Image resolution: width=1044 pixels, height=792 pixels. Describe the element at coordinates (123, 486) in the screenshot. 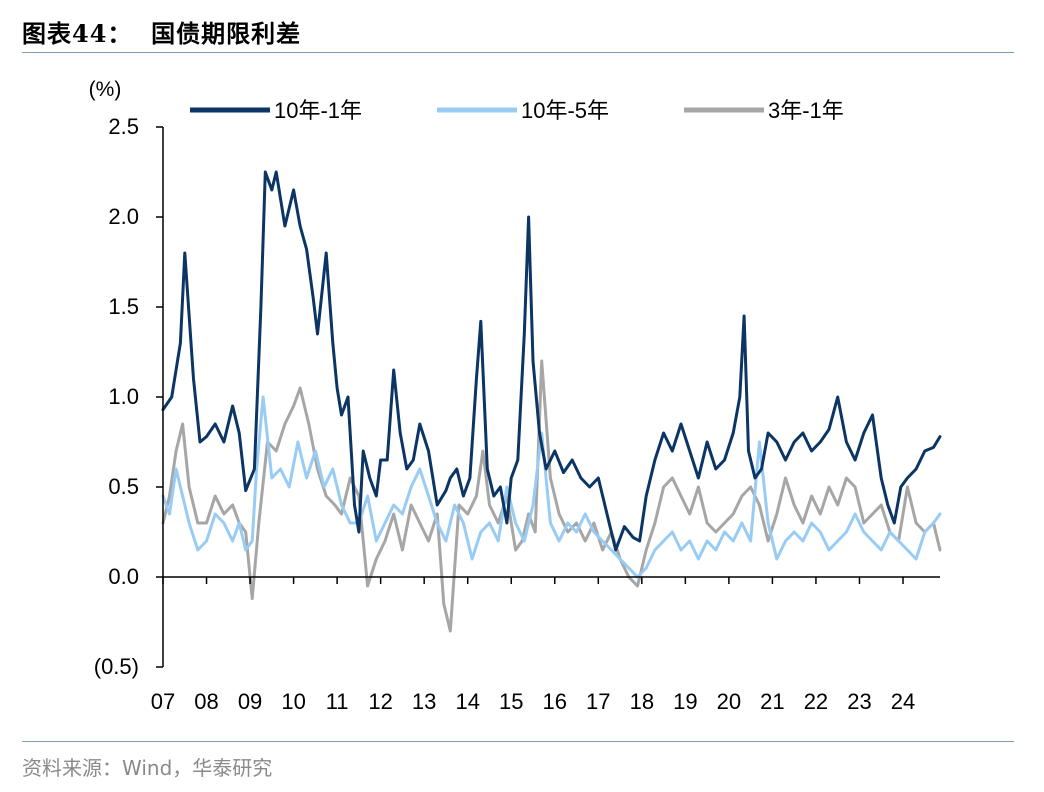

I see `y-tick-label: 0.5` at that location.